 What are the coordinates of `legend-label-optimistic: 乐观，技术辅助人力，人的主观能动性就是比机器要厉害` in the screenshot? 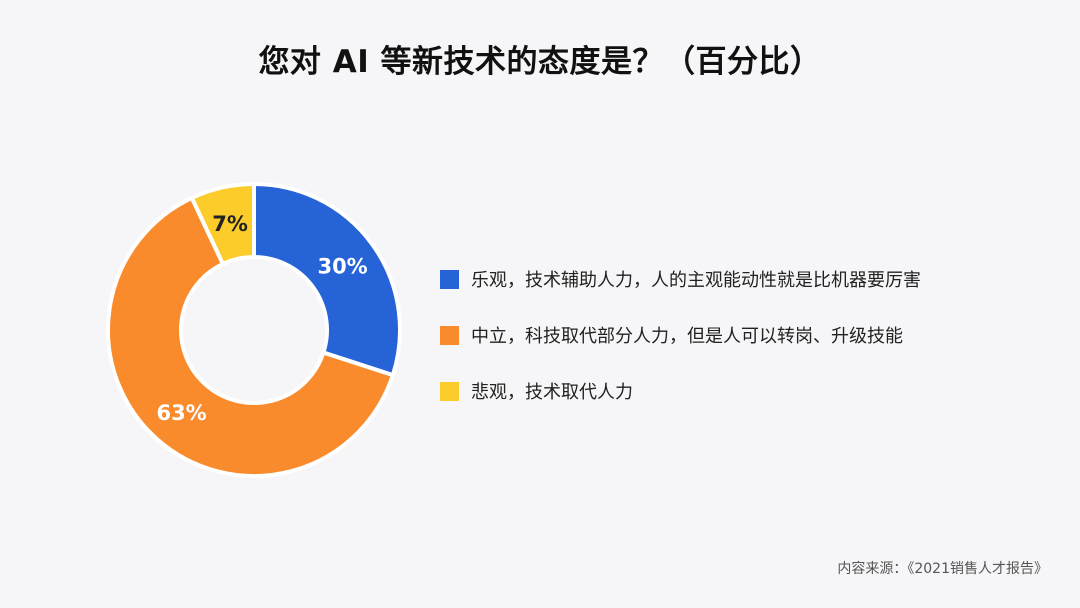 It's located at (696, 280).